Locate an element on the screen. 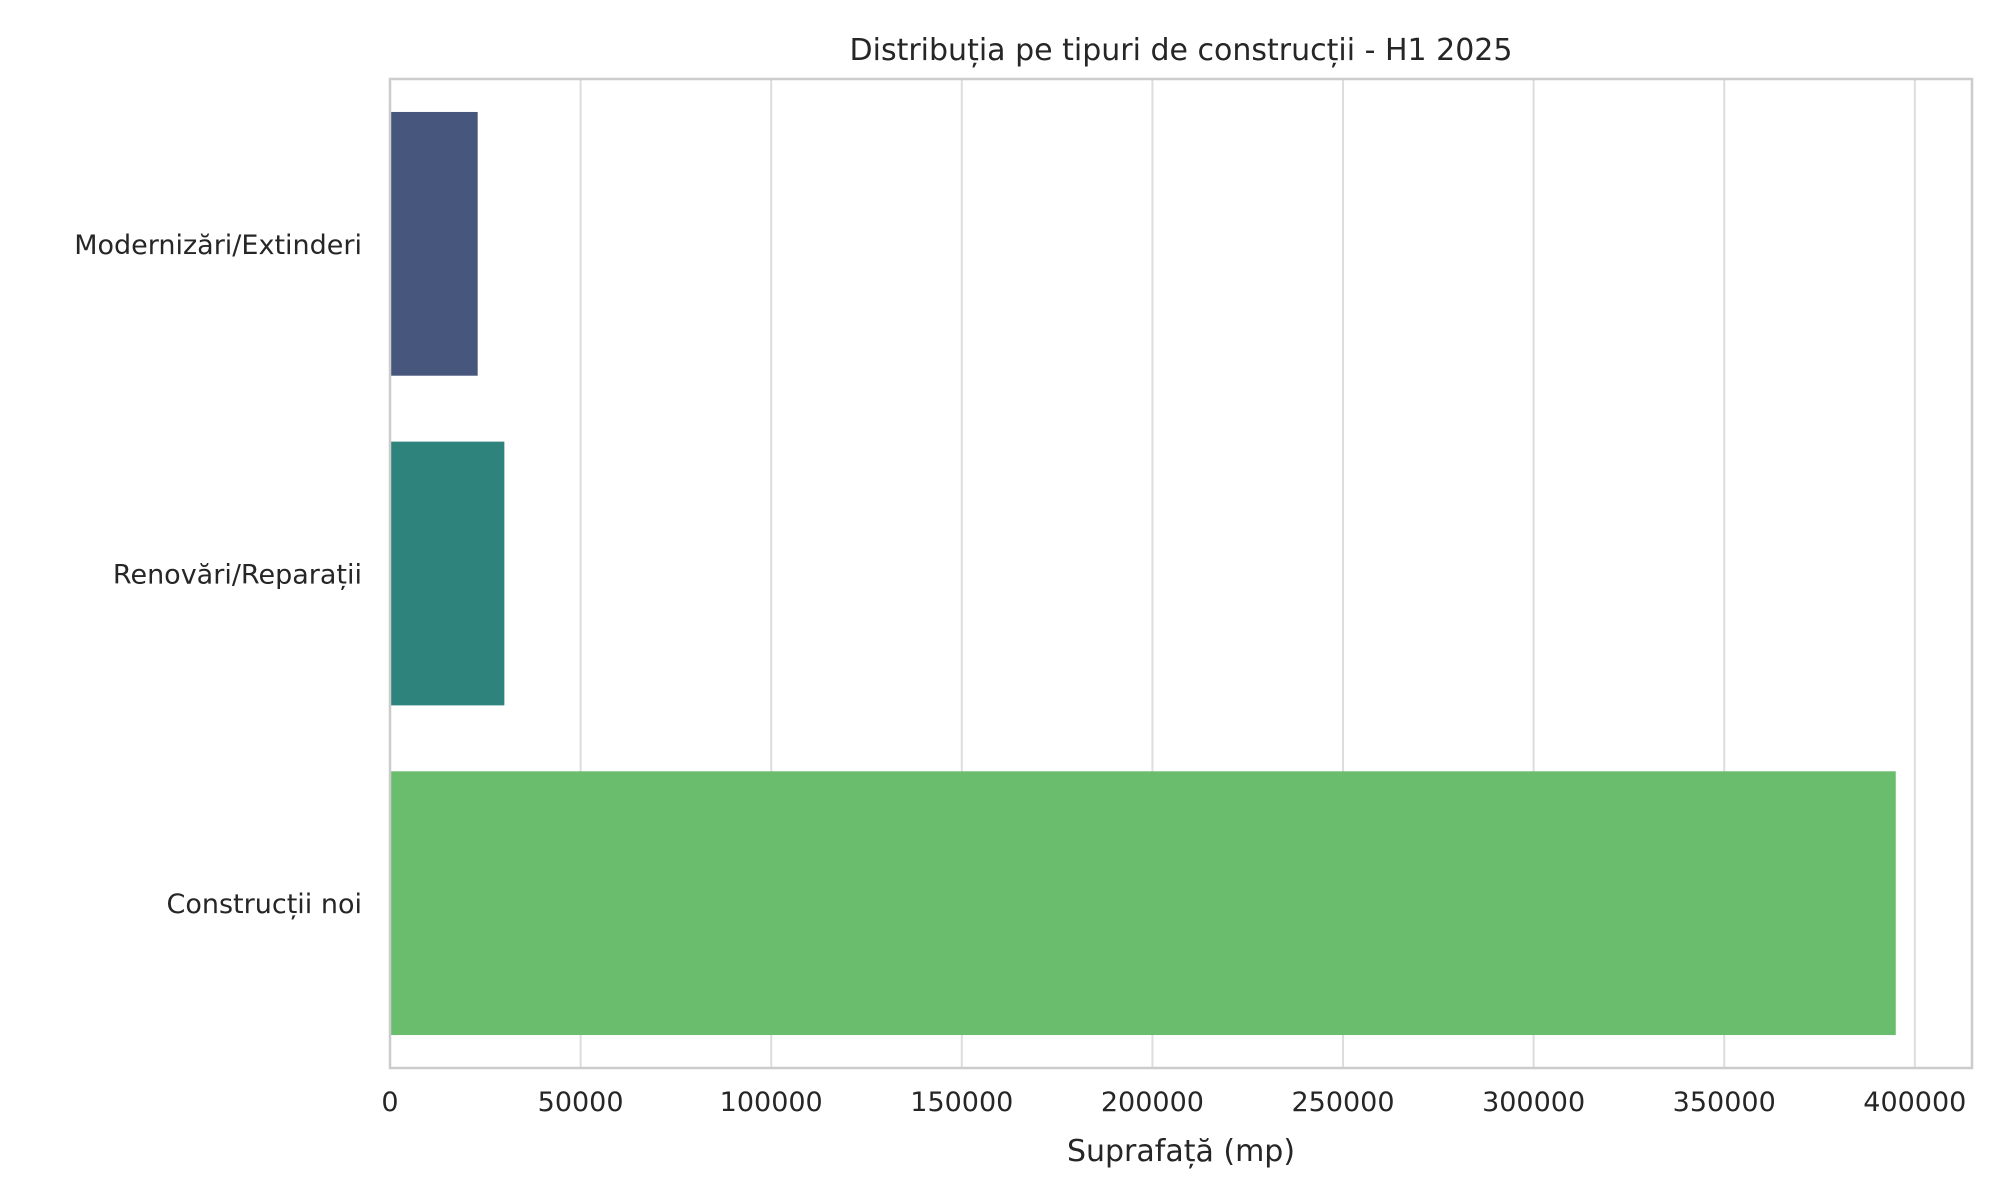  x-tick-label: 50000 is located at coordinates (581, 1102).